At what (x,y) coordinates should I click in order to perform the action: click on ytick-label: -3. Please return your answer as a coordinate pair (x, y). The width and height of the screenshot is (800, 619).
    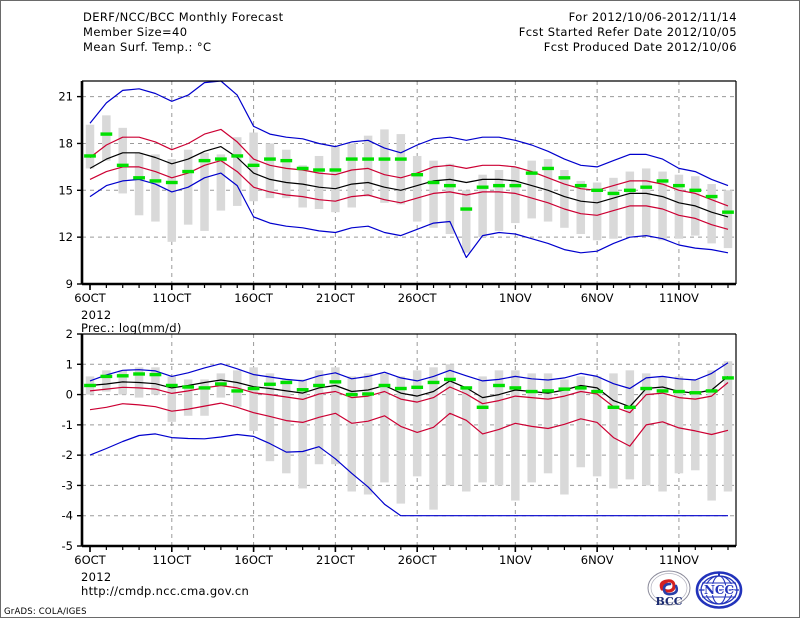
    Looking at the image, I should click on (67, 485).